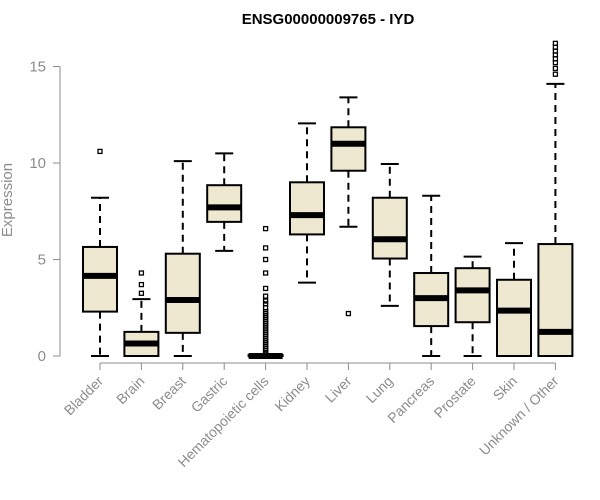  Describe the element at coordinates (37, 163) in the screenshot. I see `y-tick-label-2: 10` at that location.